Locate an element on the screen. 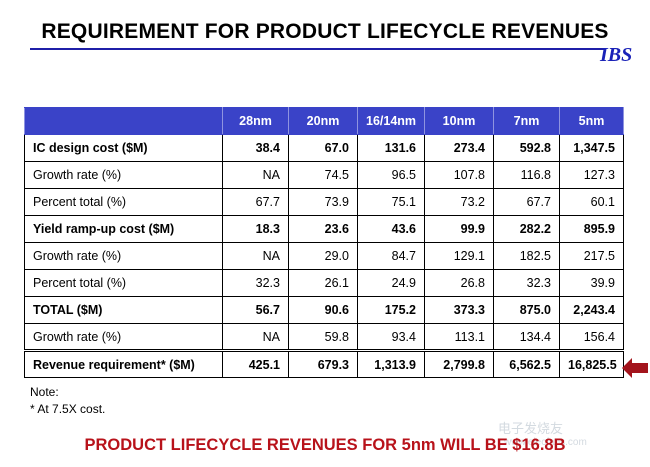  table-cell: 679.3 is located at coordinates (323, 363).